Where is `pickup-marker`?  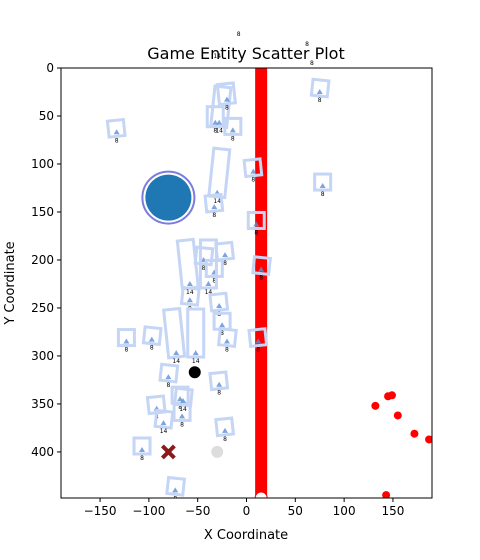
pickup-marker is located at coordinates (194, 372).